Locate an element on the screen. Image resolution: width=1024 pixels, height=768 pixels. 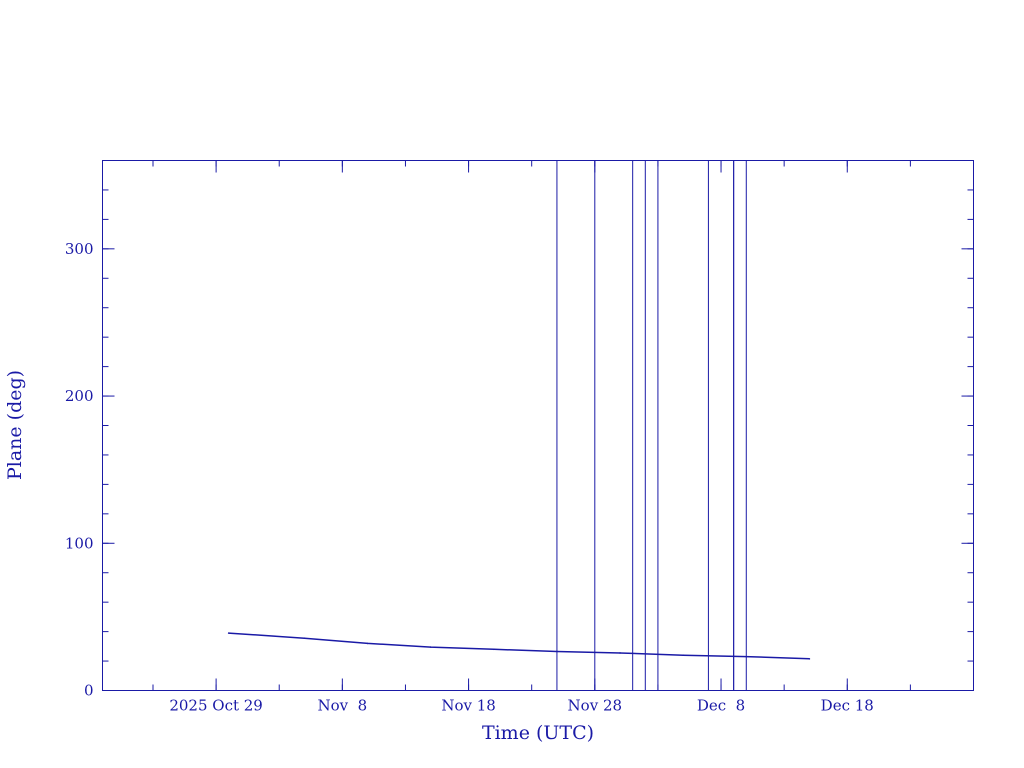
series-line is located at coordinates (519, 646).